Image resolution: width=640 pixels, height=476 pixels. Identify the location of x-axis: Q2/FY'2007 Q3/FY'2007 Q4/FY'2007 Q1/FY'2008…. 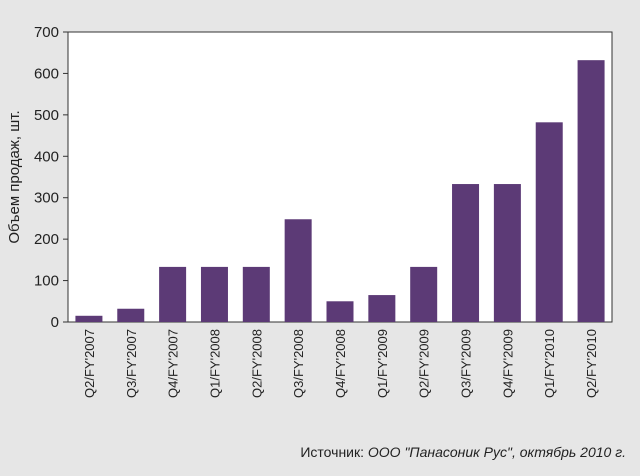
(340, 363).